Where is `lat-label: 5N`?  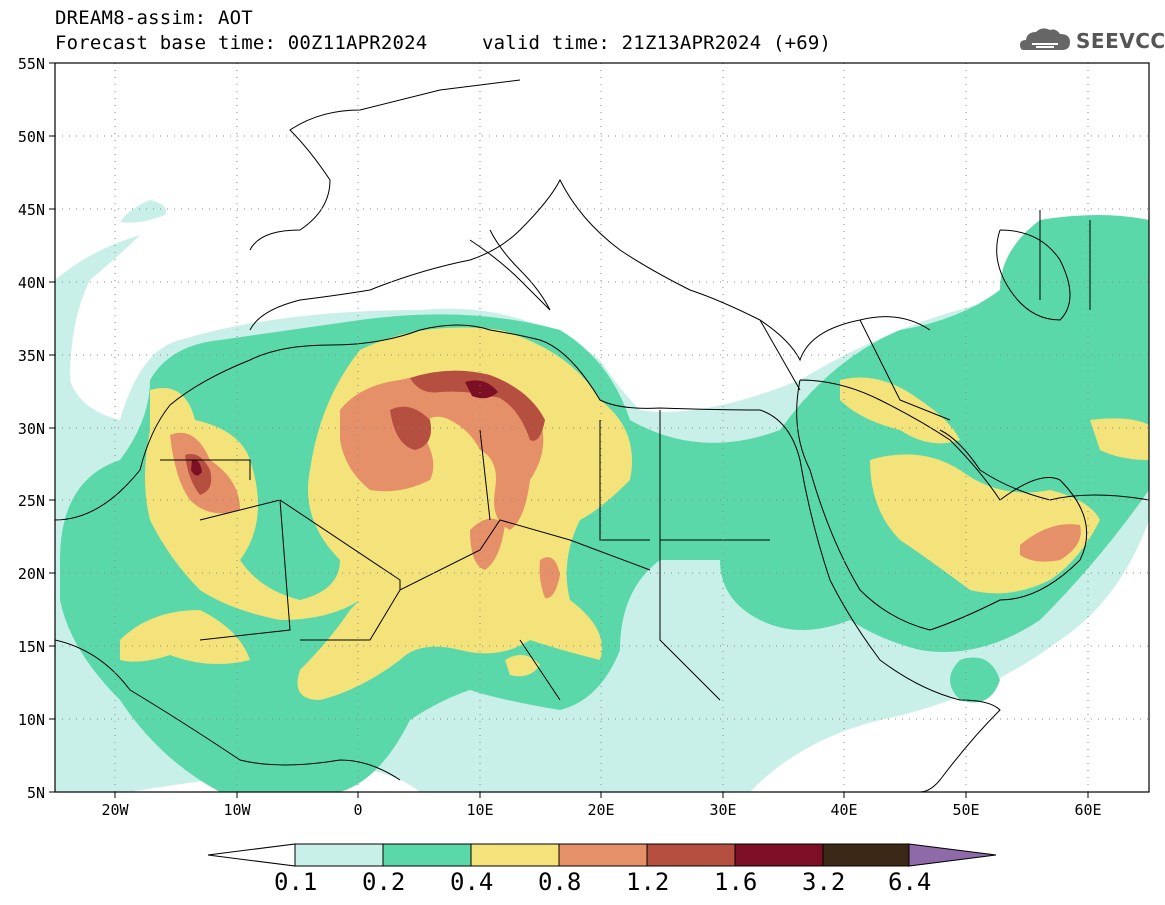 lat-label: 5N is located at coordinates (36, 793).